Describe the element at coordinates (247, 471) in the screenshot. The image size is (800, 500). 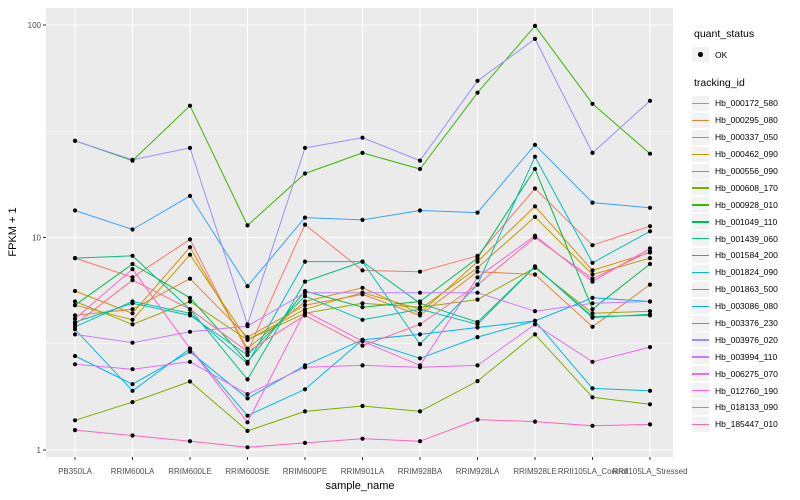
I see `x-tick-label: RRIM600SE` at that location.